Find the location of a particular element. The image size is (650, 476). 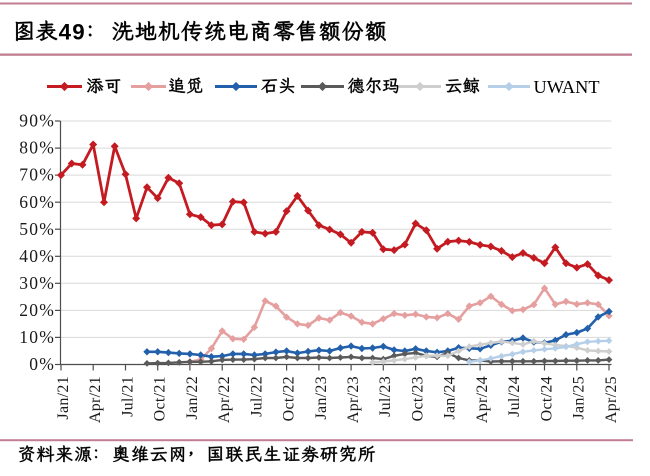

svg-text: 0% is located at coordinates (42, 364).